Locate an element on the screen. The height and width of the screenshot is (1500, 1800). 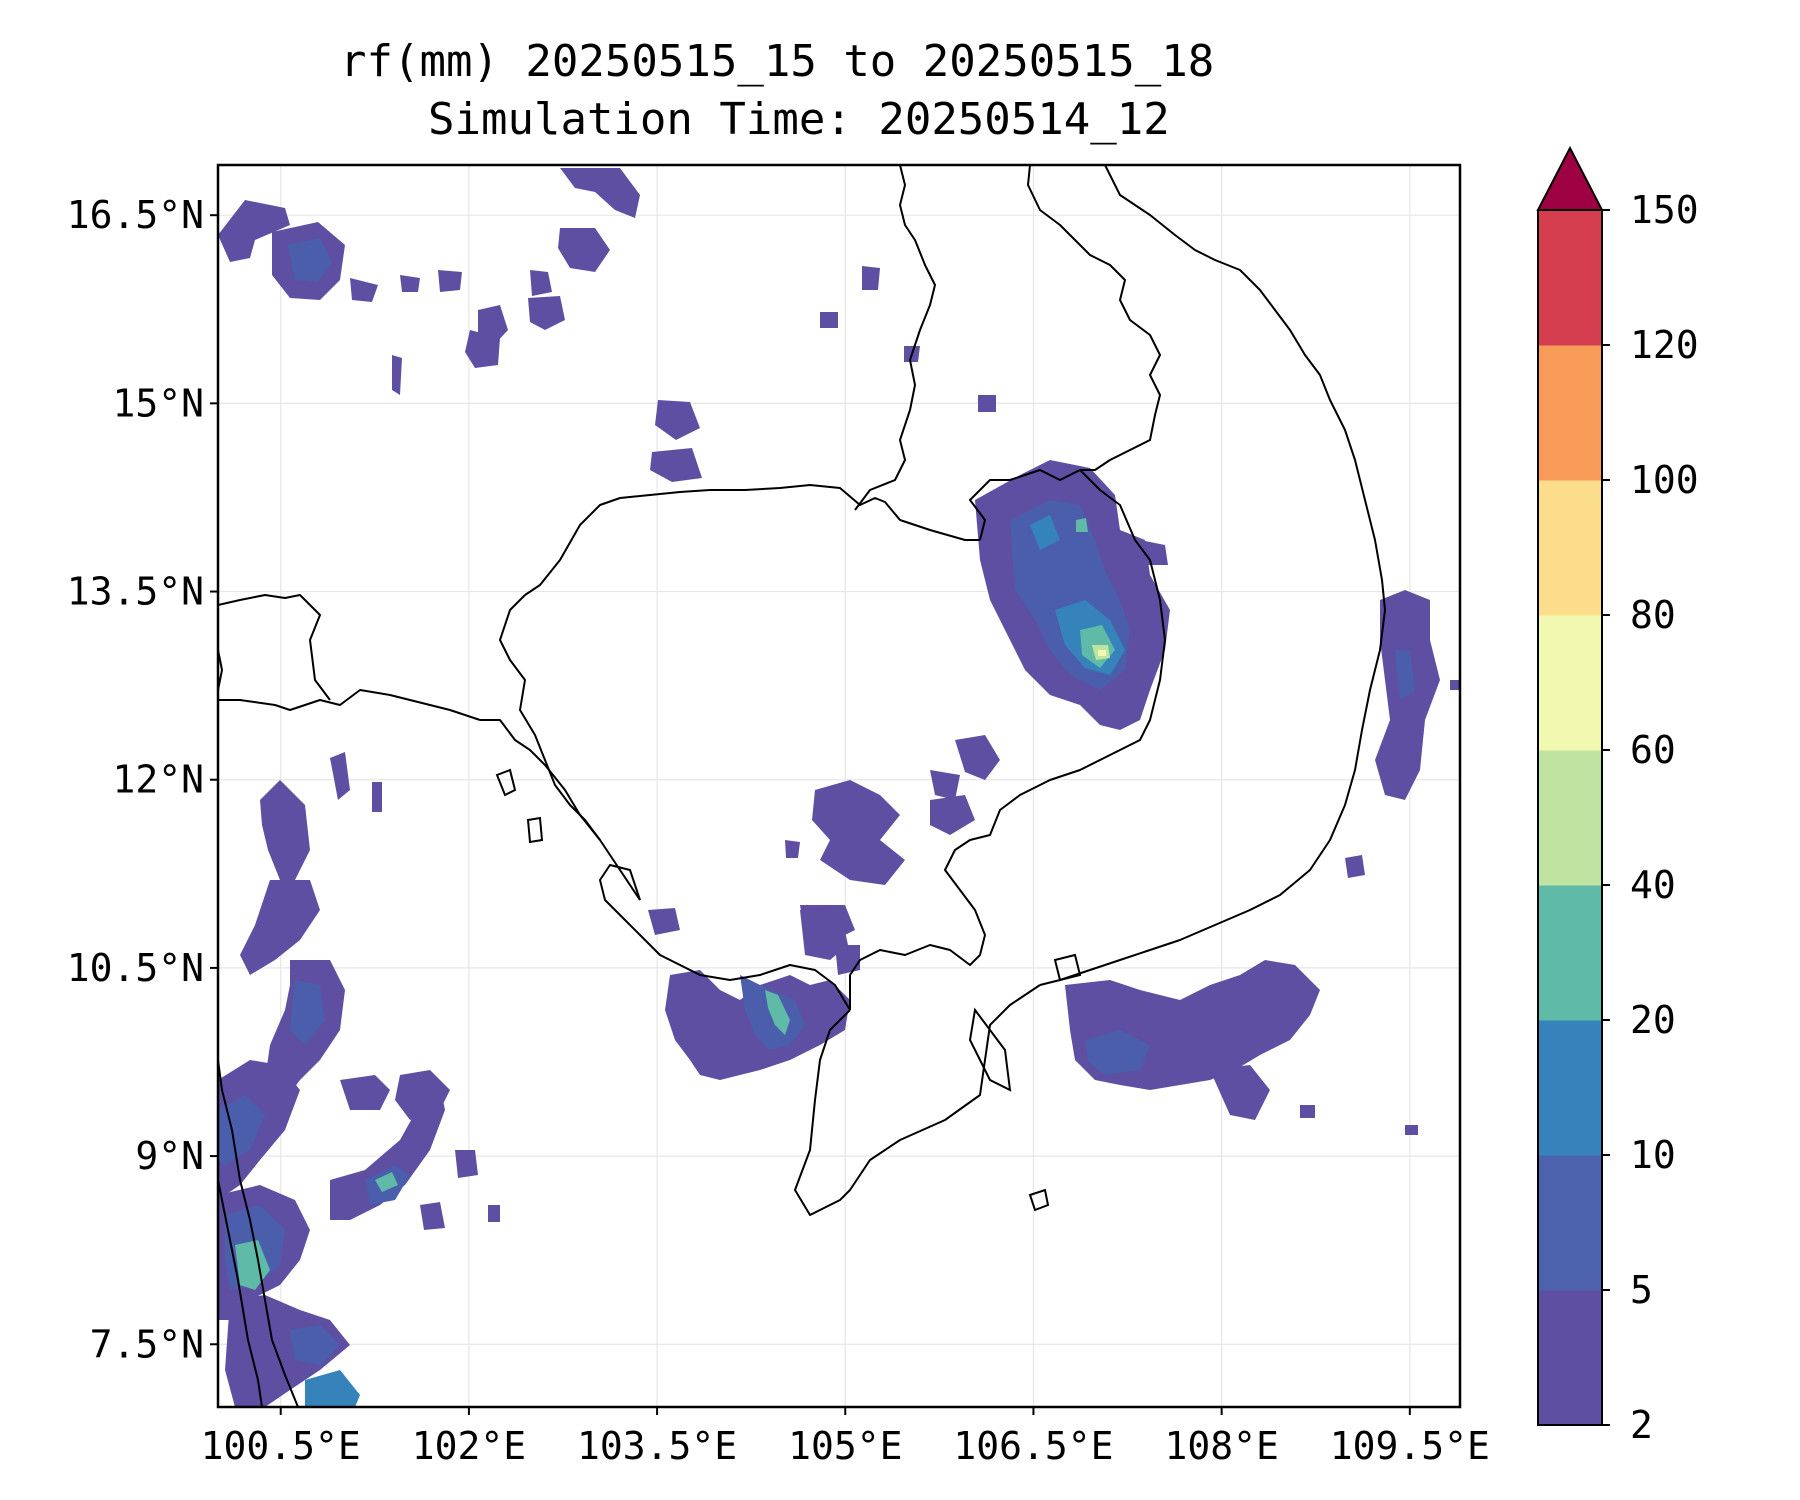
colorbar-label: 20 is located at coordinates (1653, 1020).